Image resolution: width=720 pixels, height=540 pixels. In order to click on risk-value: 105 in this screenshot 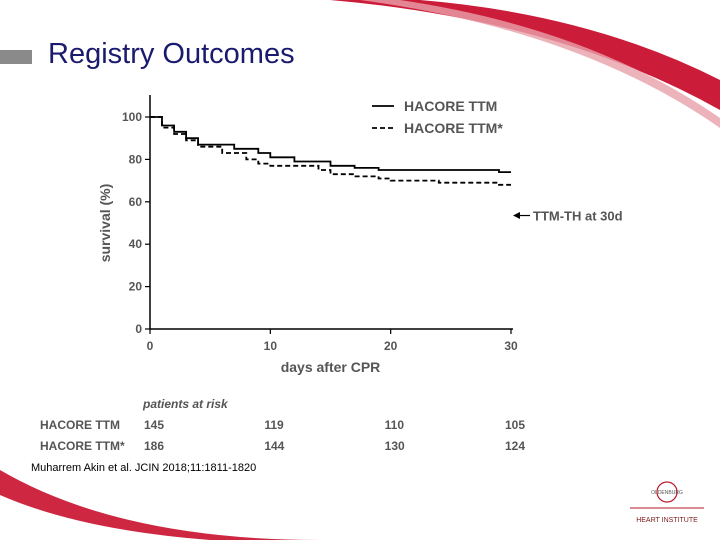, I will do `click(515, 425)`.